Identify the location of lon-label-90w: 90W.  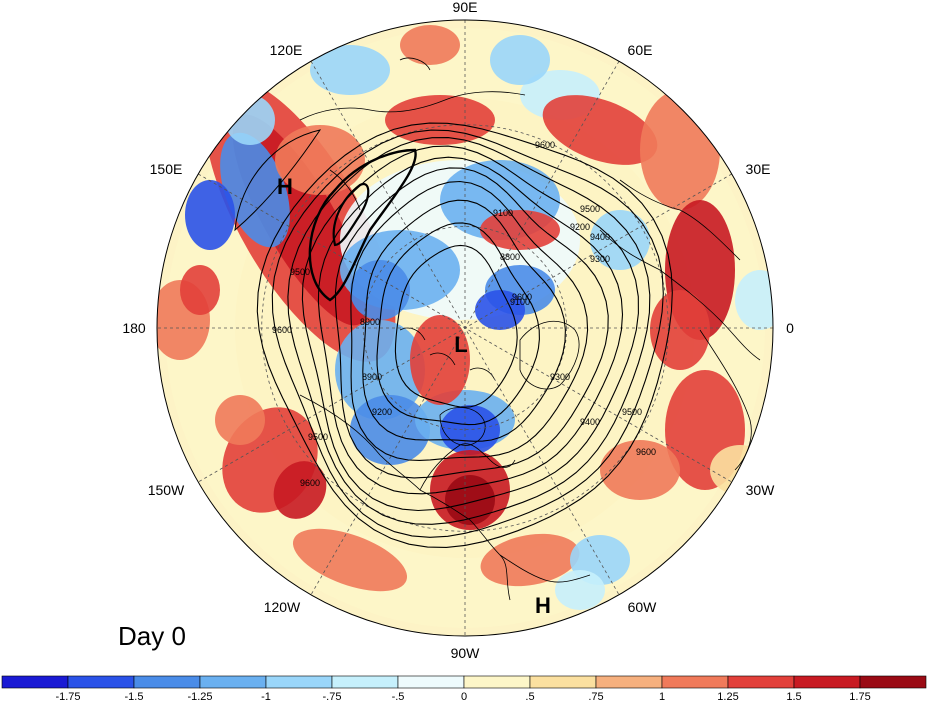
(466, 653).